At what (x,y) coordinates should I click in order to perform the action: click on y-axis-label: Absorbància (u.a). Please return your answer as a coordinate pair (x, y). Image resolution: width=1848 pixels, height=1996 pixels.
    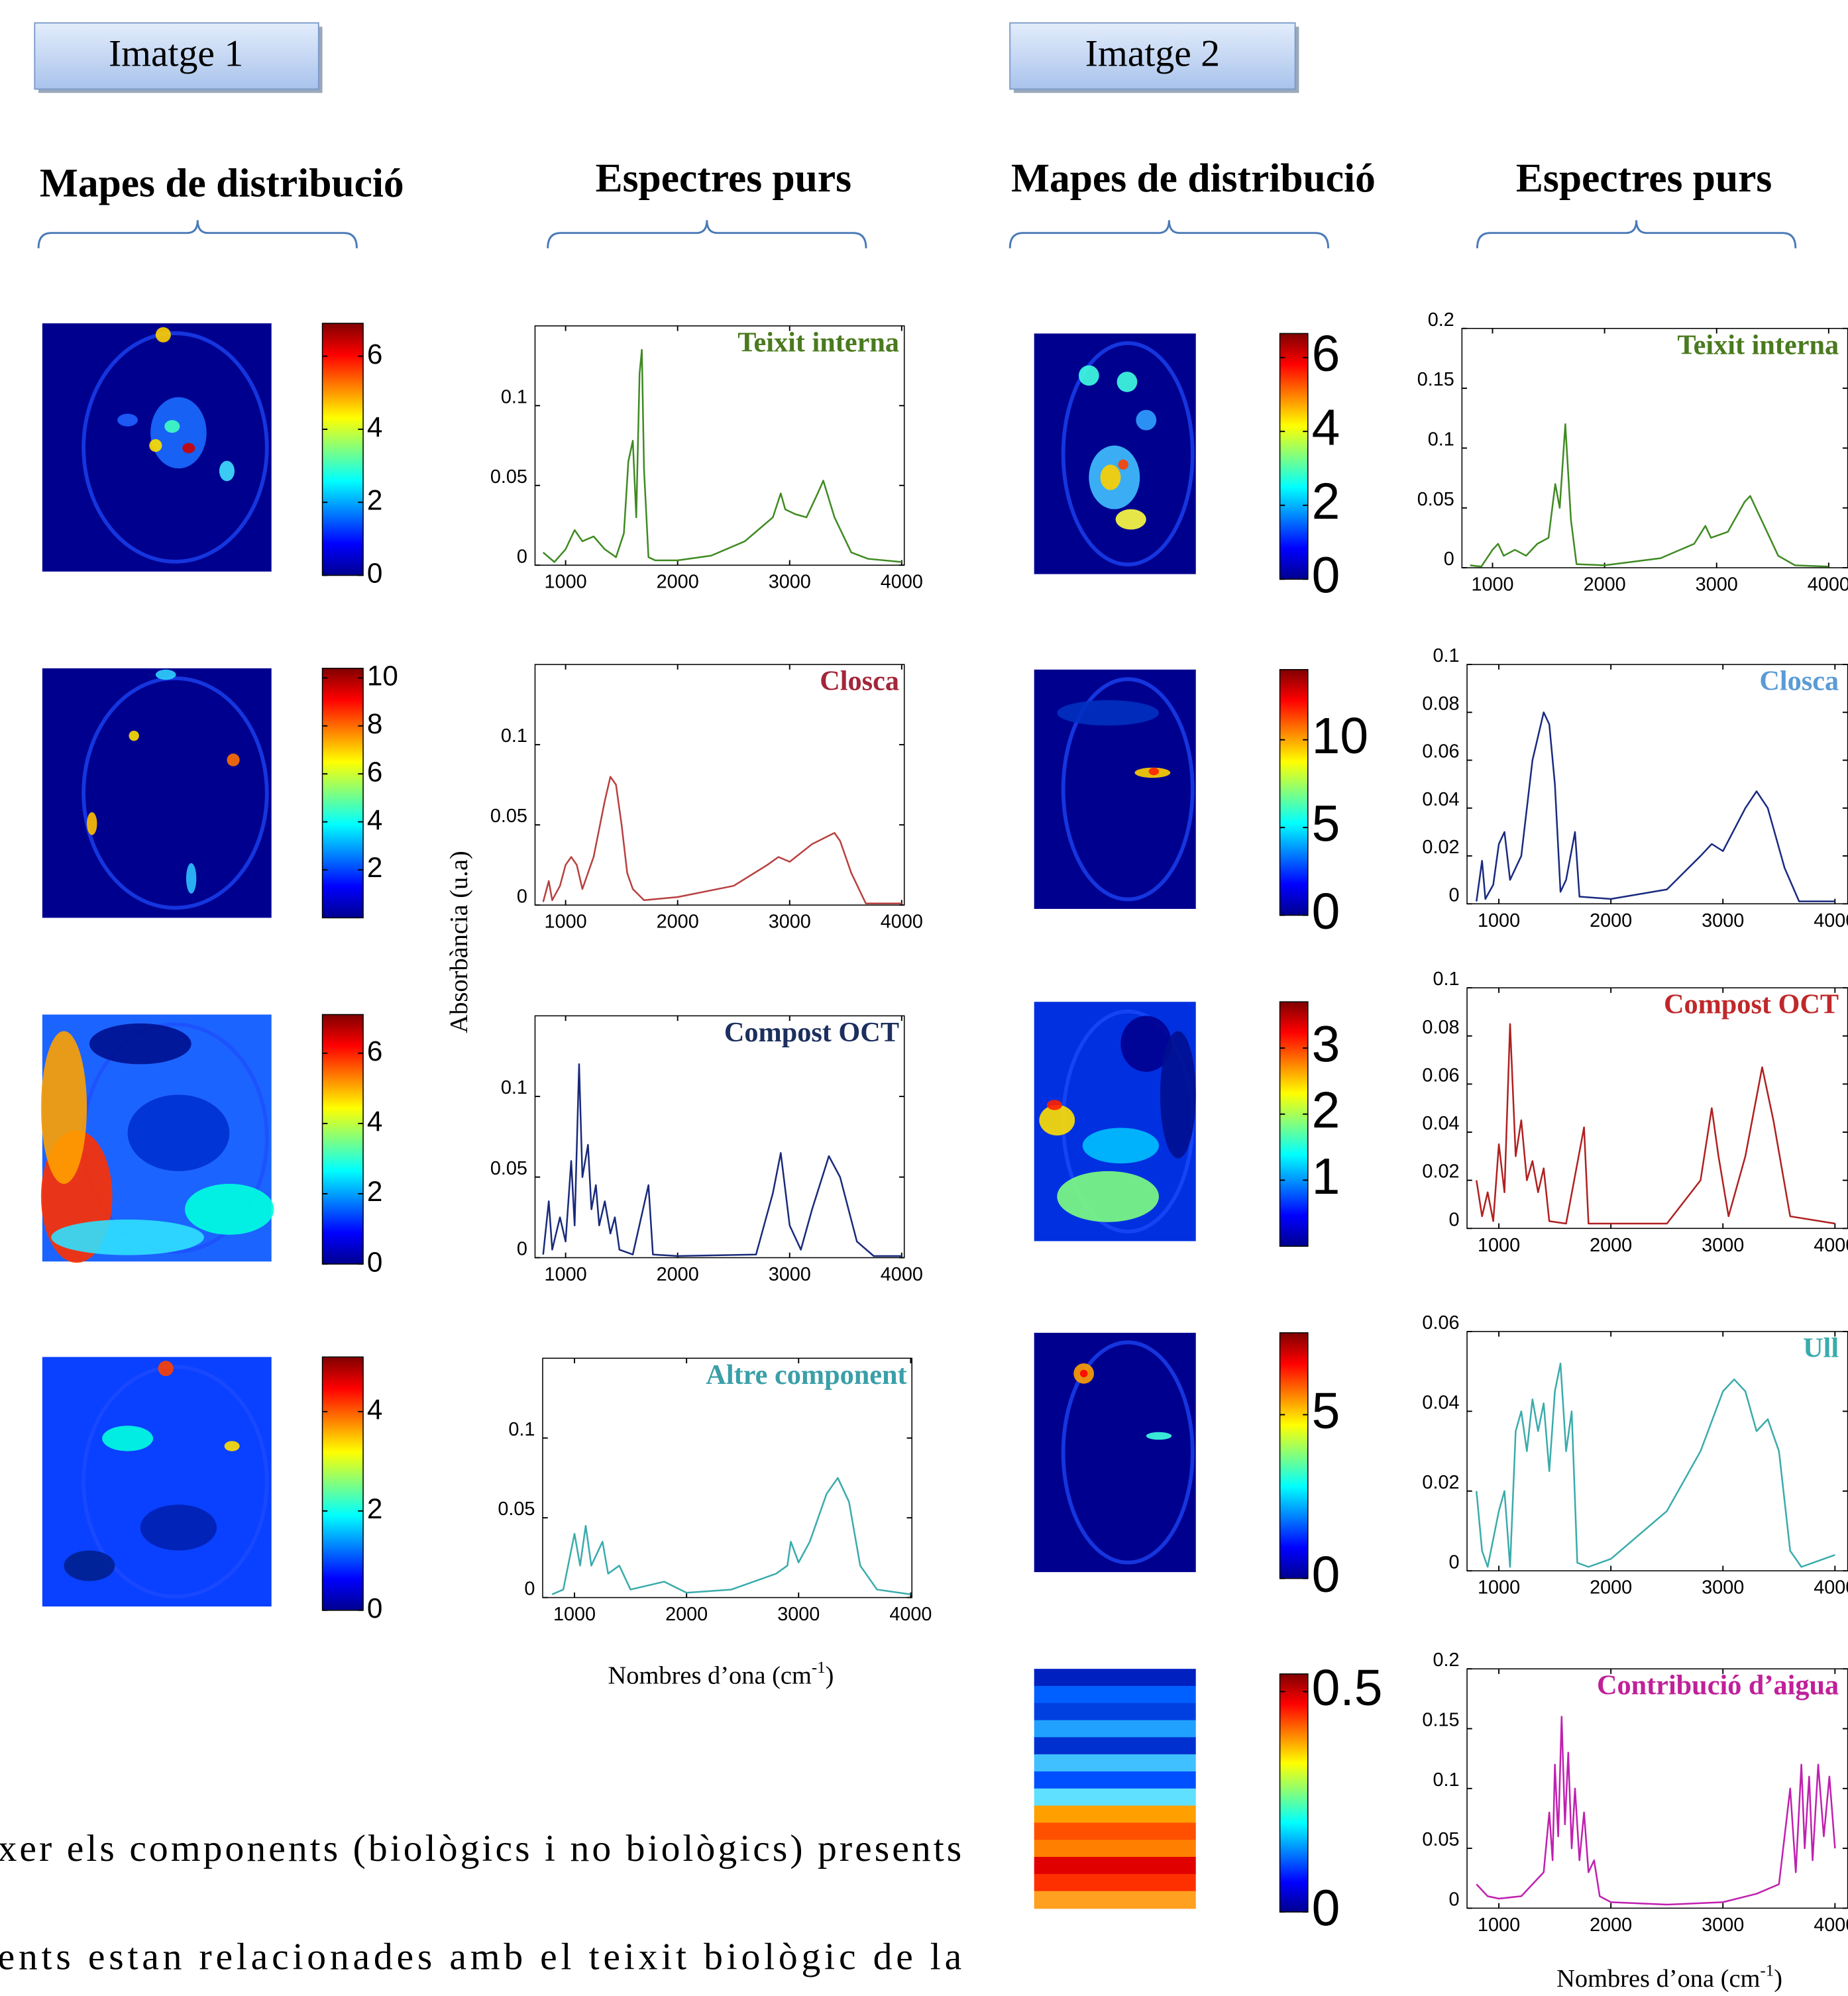
    Looking at the image, I should click on (459, 942).